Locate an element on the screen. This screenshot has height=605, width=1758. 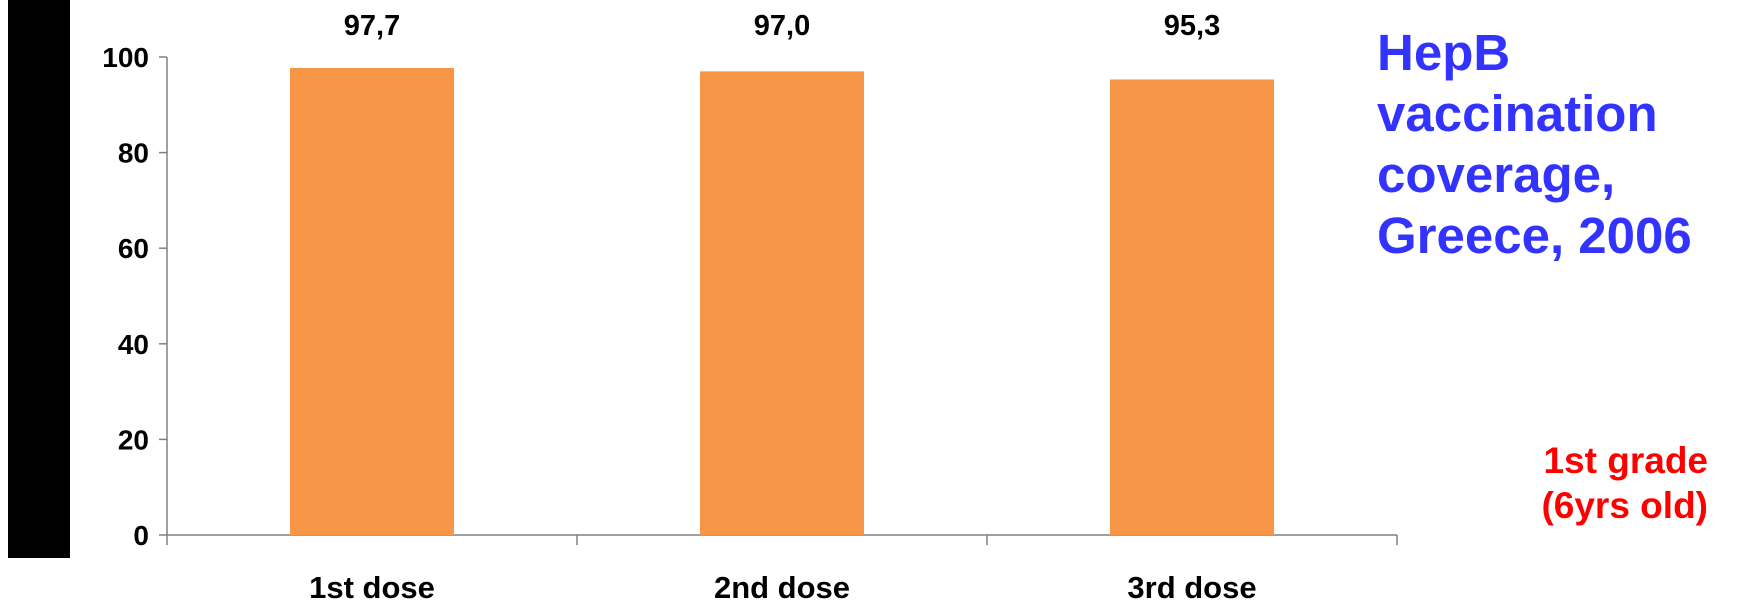
x-category-label: 2nd dose is located at coordinates (782, 587).